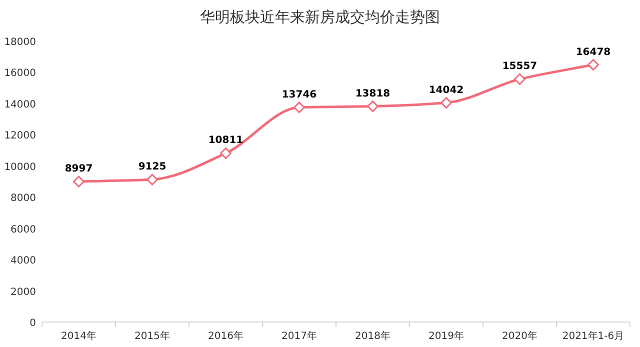 This screenshot has height=347, width=640. I want to click on x-tick-label: 2021年1-6月, so click(593, 336).